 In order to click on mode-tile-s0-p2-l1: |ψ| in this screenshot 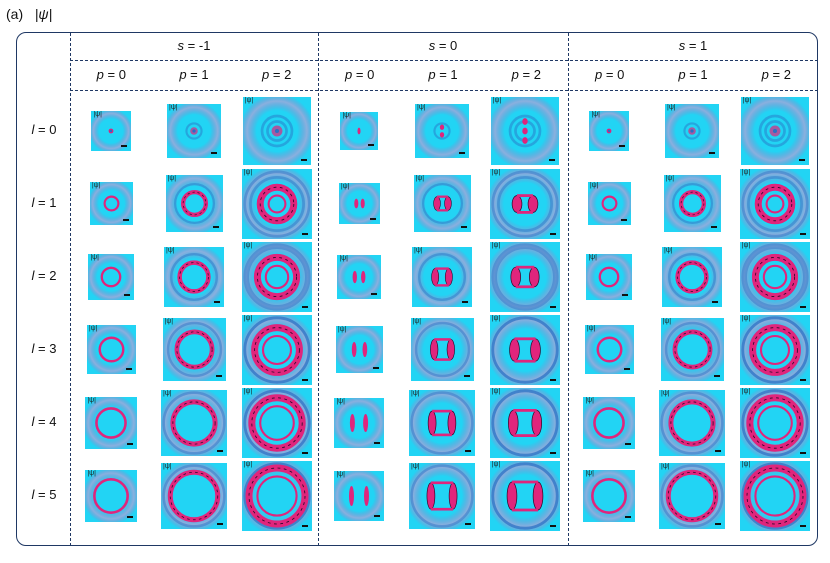, I will do `click(276, 203)`.